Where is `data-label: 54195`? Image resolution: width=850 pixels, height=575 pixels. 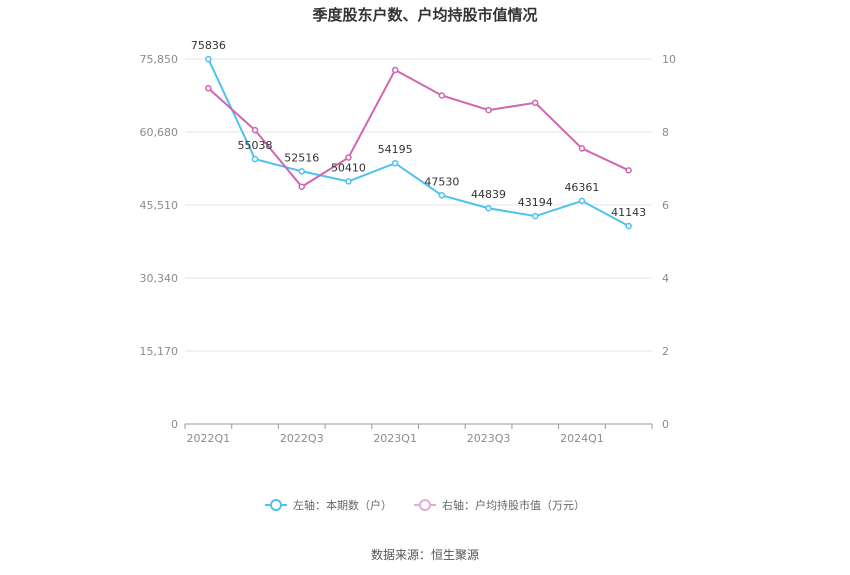 data-label: 54195 is located at coordinates (395, 149).